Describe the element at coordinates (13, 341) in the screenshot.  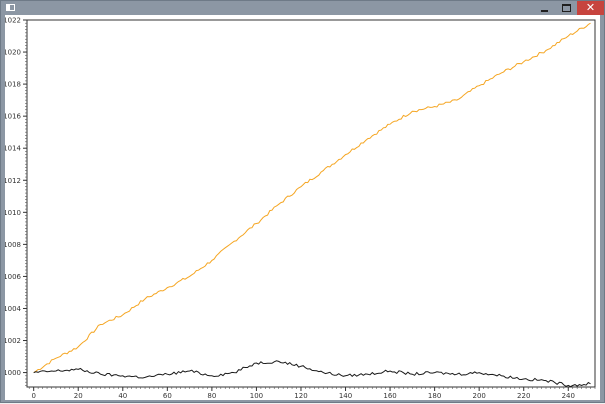
I see `y-tick-label: 1002` at that location.